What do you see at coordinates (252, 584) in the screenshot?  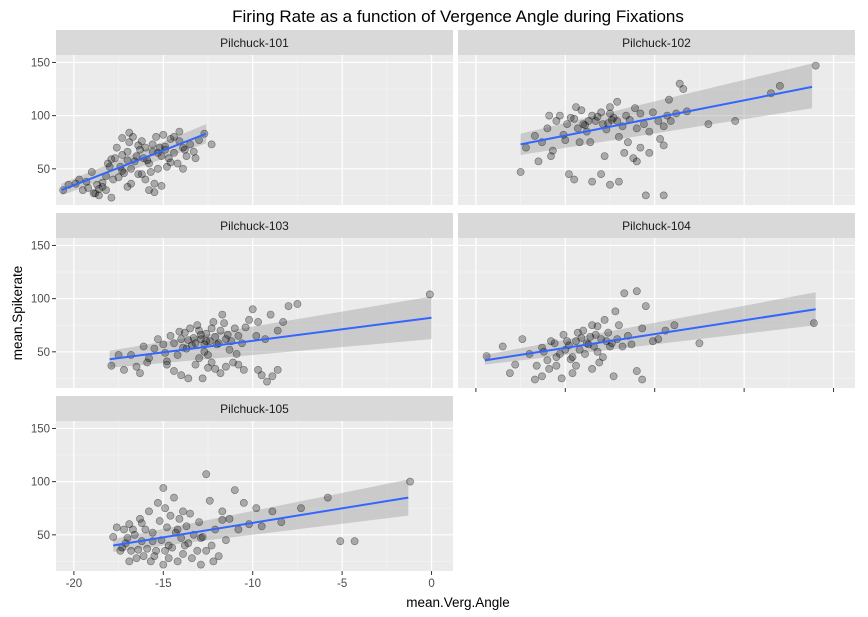 I see `x-tick-label: -10` at bounding box center [252, 584].